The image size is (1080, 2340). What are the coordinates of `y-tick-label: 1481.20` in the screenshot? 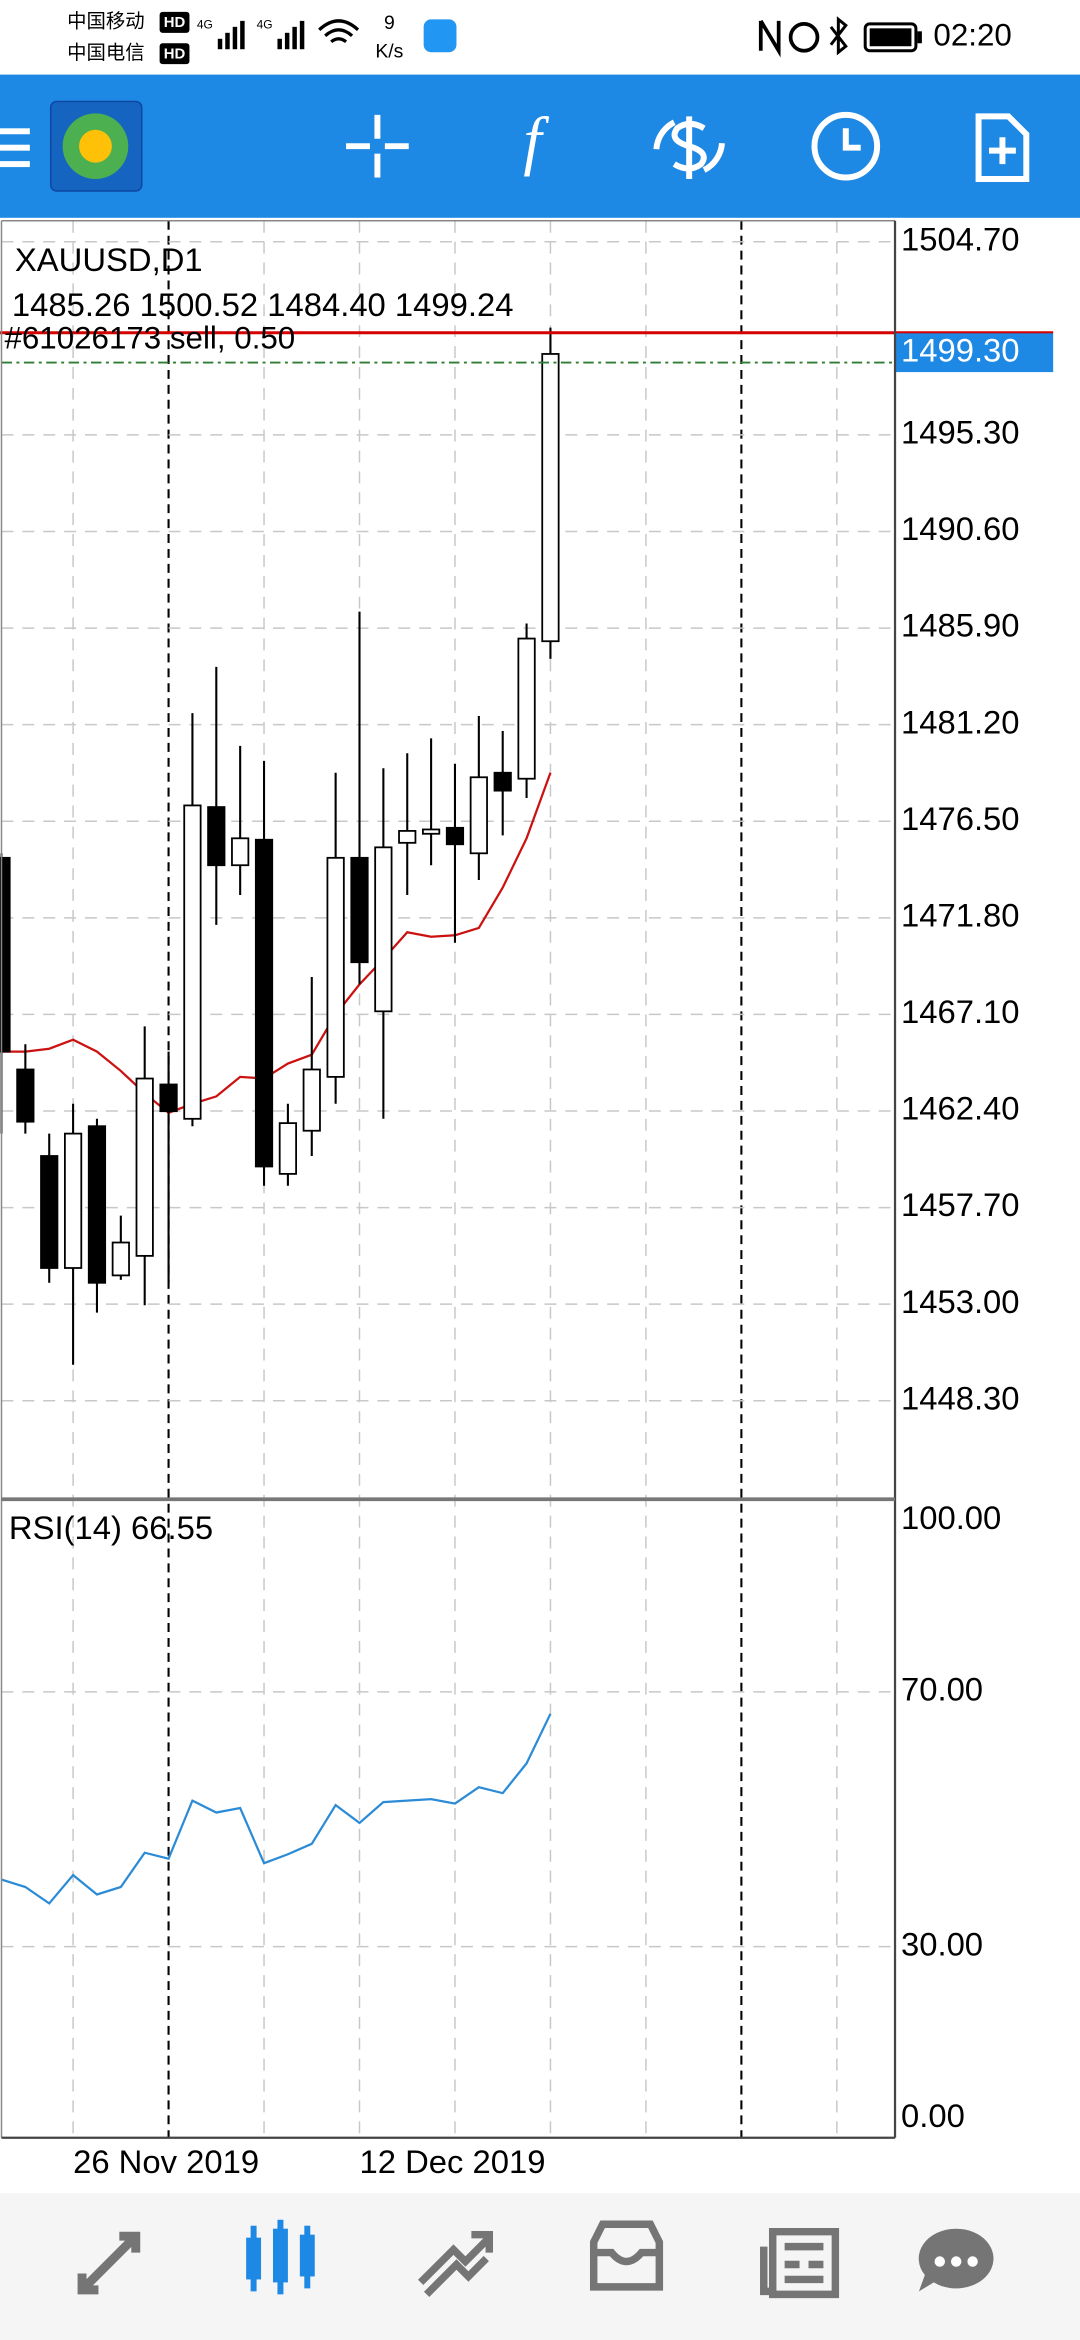 It's located at (960, 721).